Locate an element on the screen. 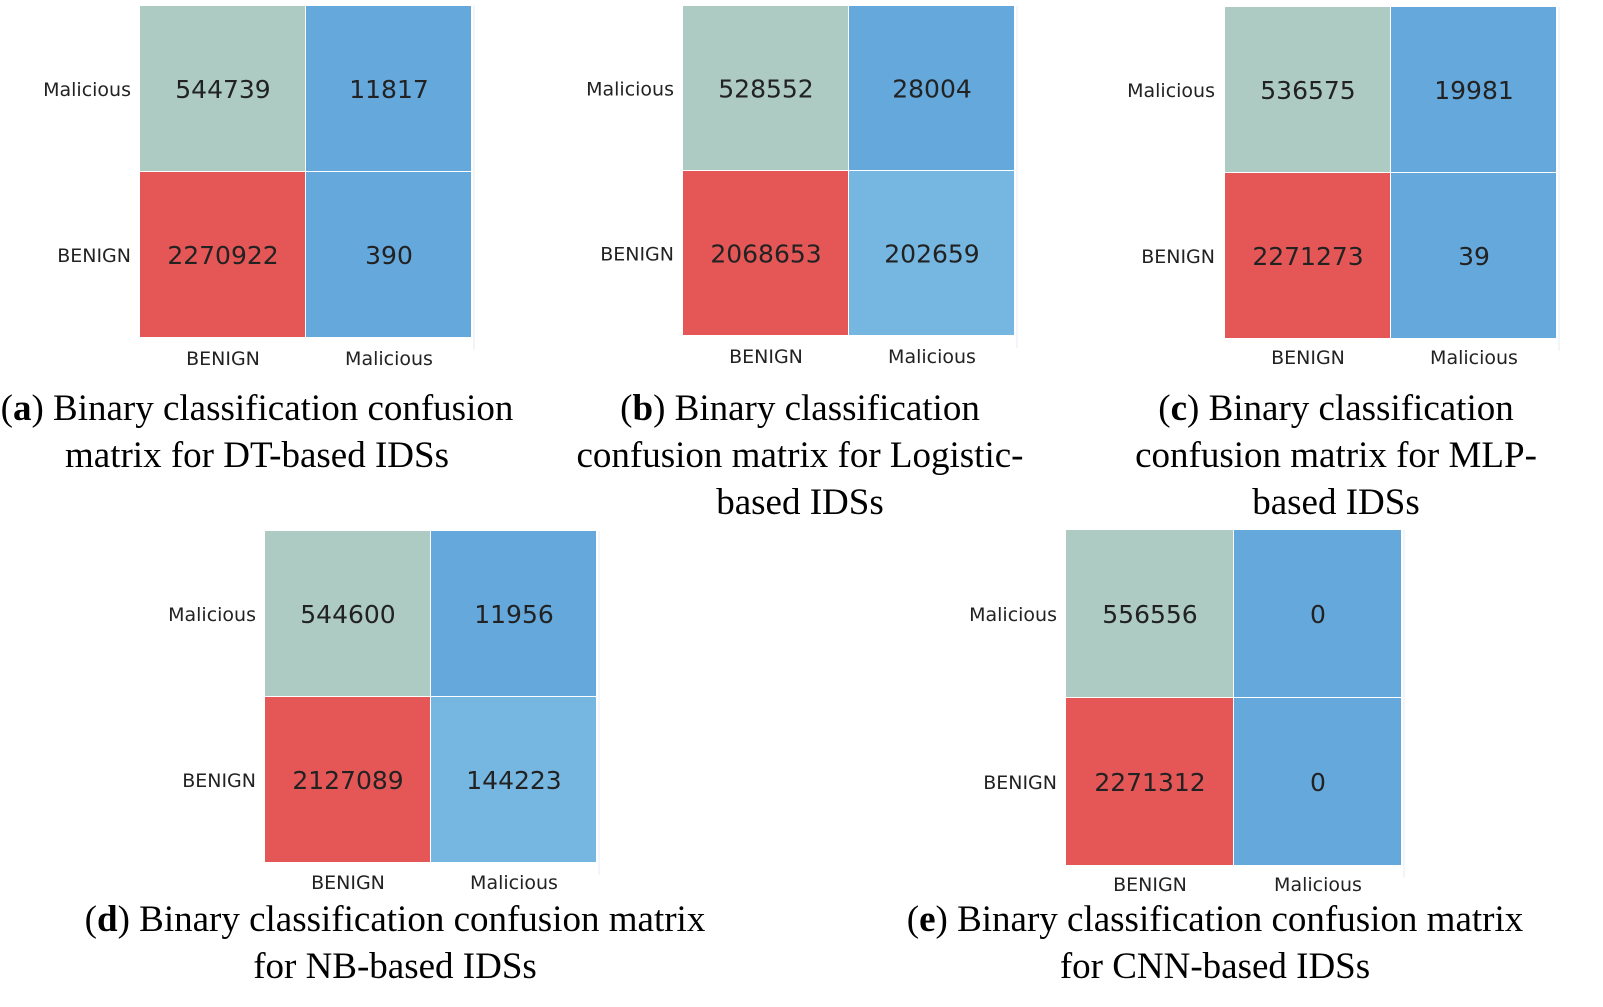  cell-value-e-1-0: 2271312 is located at coordinates (1149, 782).